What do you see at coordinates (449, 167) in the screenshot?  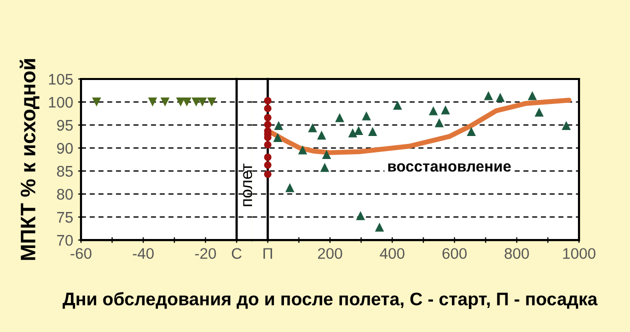 I see `annotation: восстановление` at bounding box center [449, 167].